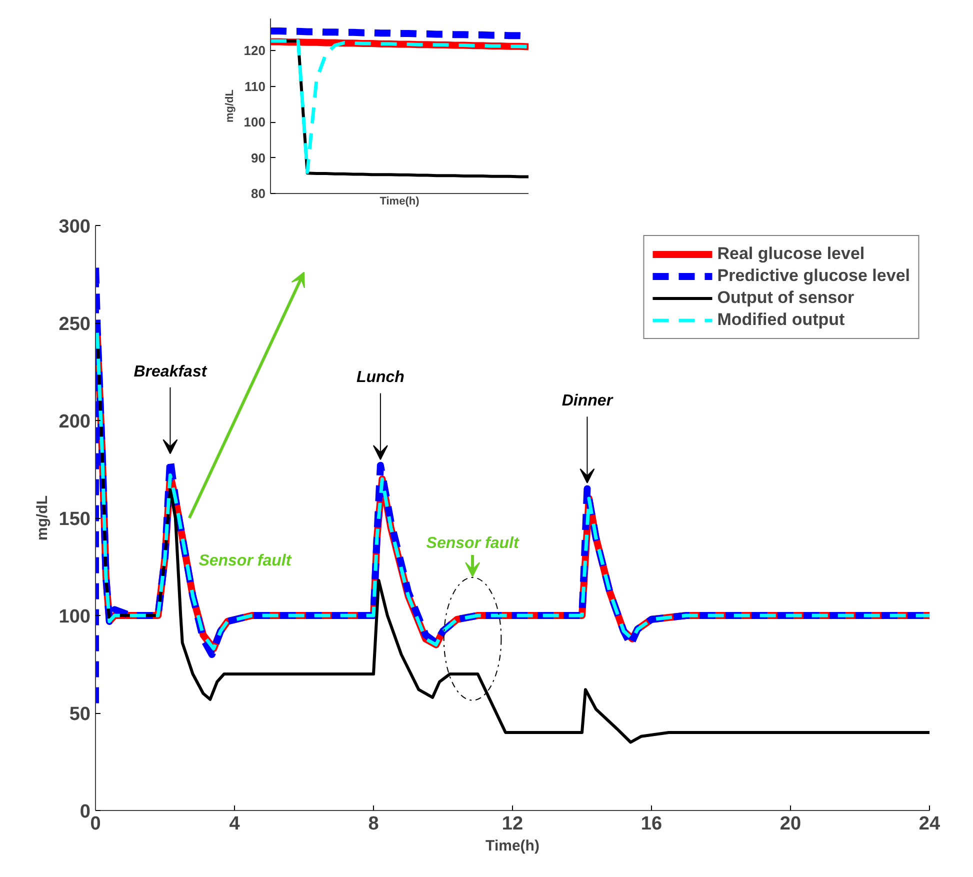 The height and width of the screenshot is (877, 973). I want to click on legend-label: Predictive glucose level, so click(813, 276).